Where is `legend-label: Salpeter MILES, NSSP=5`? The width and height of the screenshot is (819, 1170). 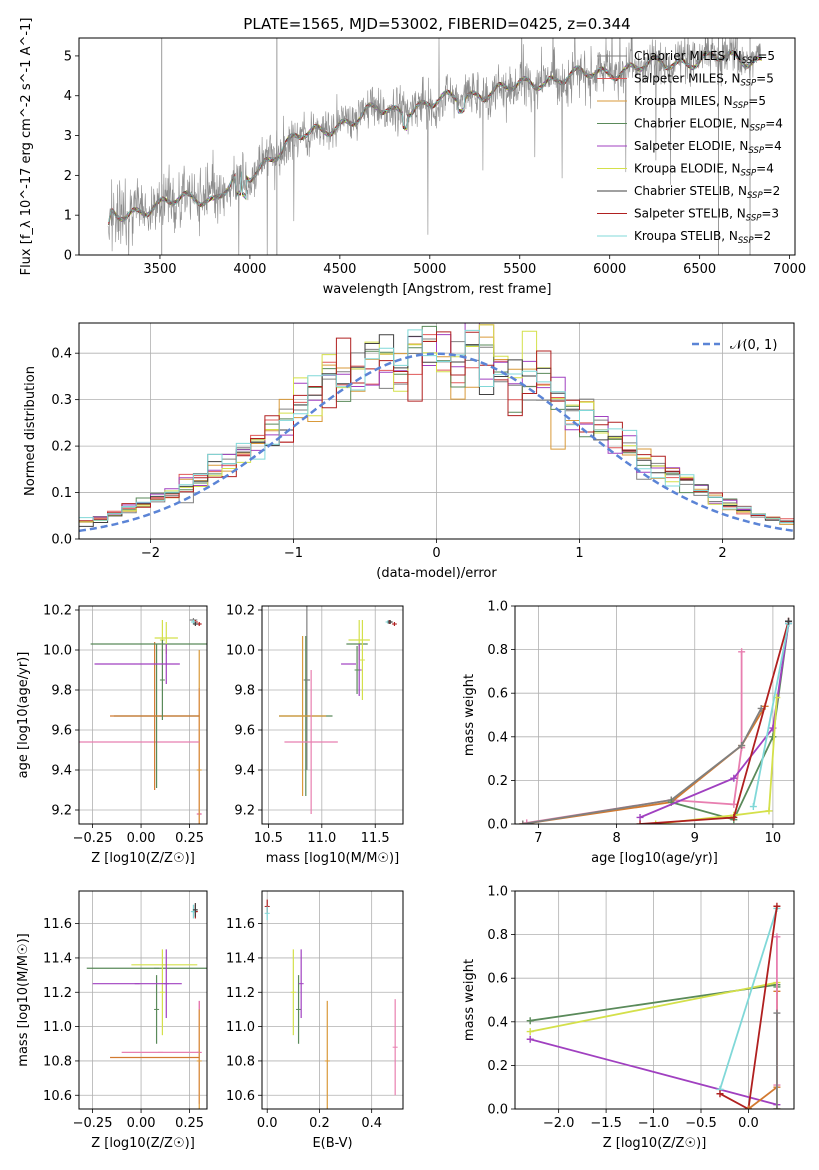 legend-label: Salpeter MILES, NSSP=5 is located at coordinates (704, 80).